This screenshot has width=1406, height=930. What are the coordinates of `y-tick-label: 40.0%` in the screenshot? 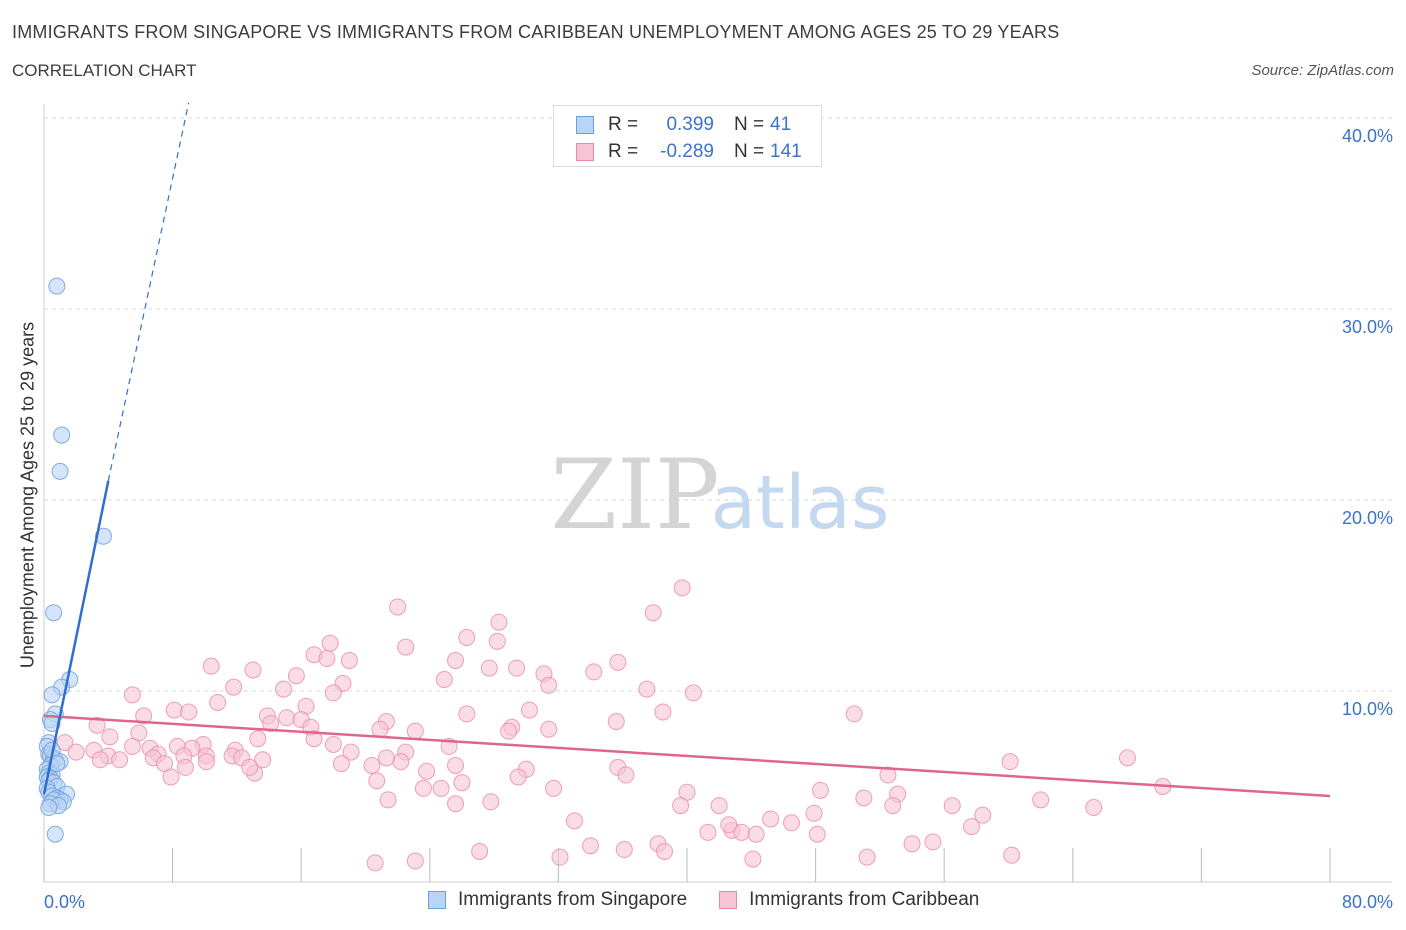 It's located at (1367, 136).